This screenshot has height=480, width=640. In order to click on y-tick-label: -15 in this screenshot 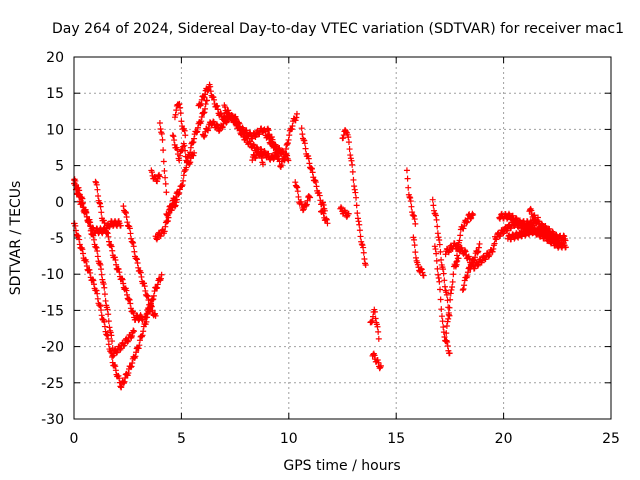, I will do `click(52, 311)`.